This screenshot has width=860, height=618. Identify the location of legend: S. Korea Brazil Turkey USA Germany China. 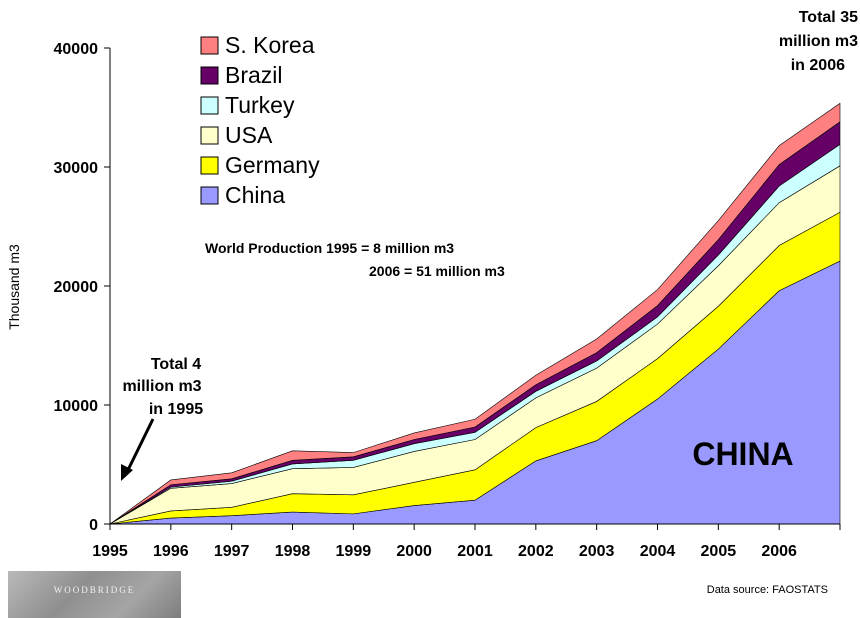
(260, 120).